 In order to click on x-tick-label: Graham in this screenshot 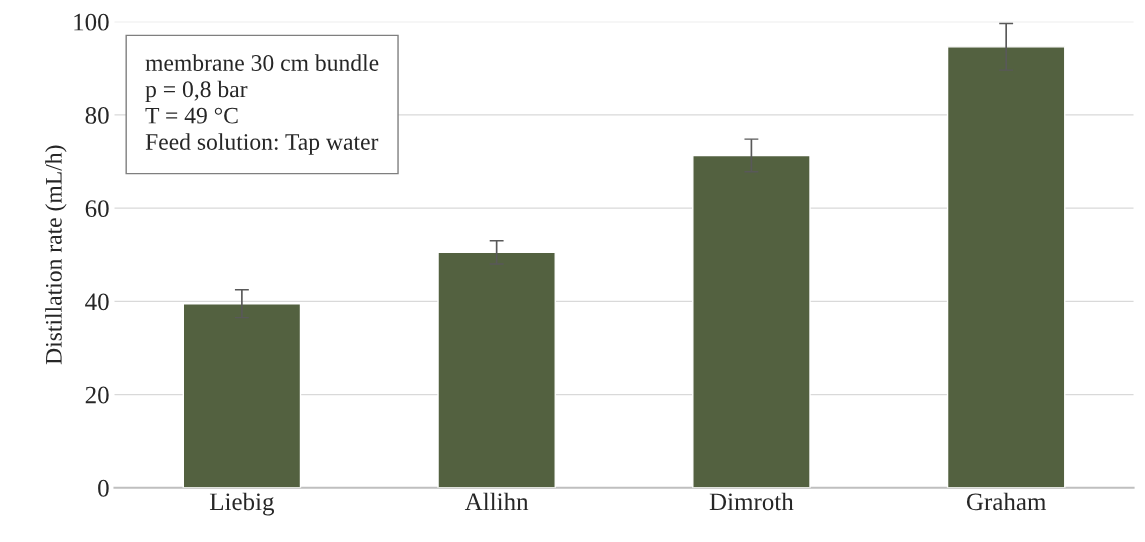, I will do `click(1006, 501)`.